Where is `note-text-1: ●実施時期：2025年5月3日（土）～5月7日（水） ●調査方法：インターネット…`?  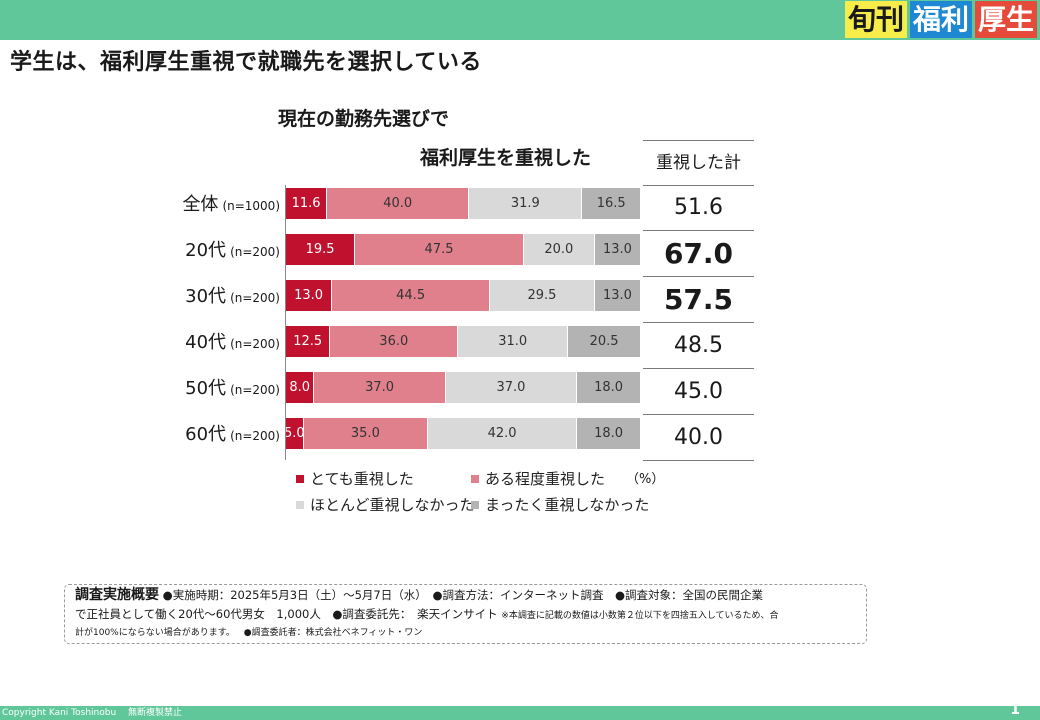 note-text-1: ●実施時期：2025年5月3日（土）～5月7日（水） ●調査方法：インターネット… is located at coordinates (463, 595).